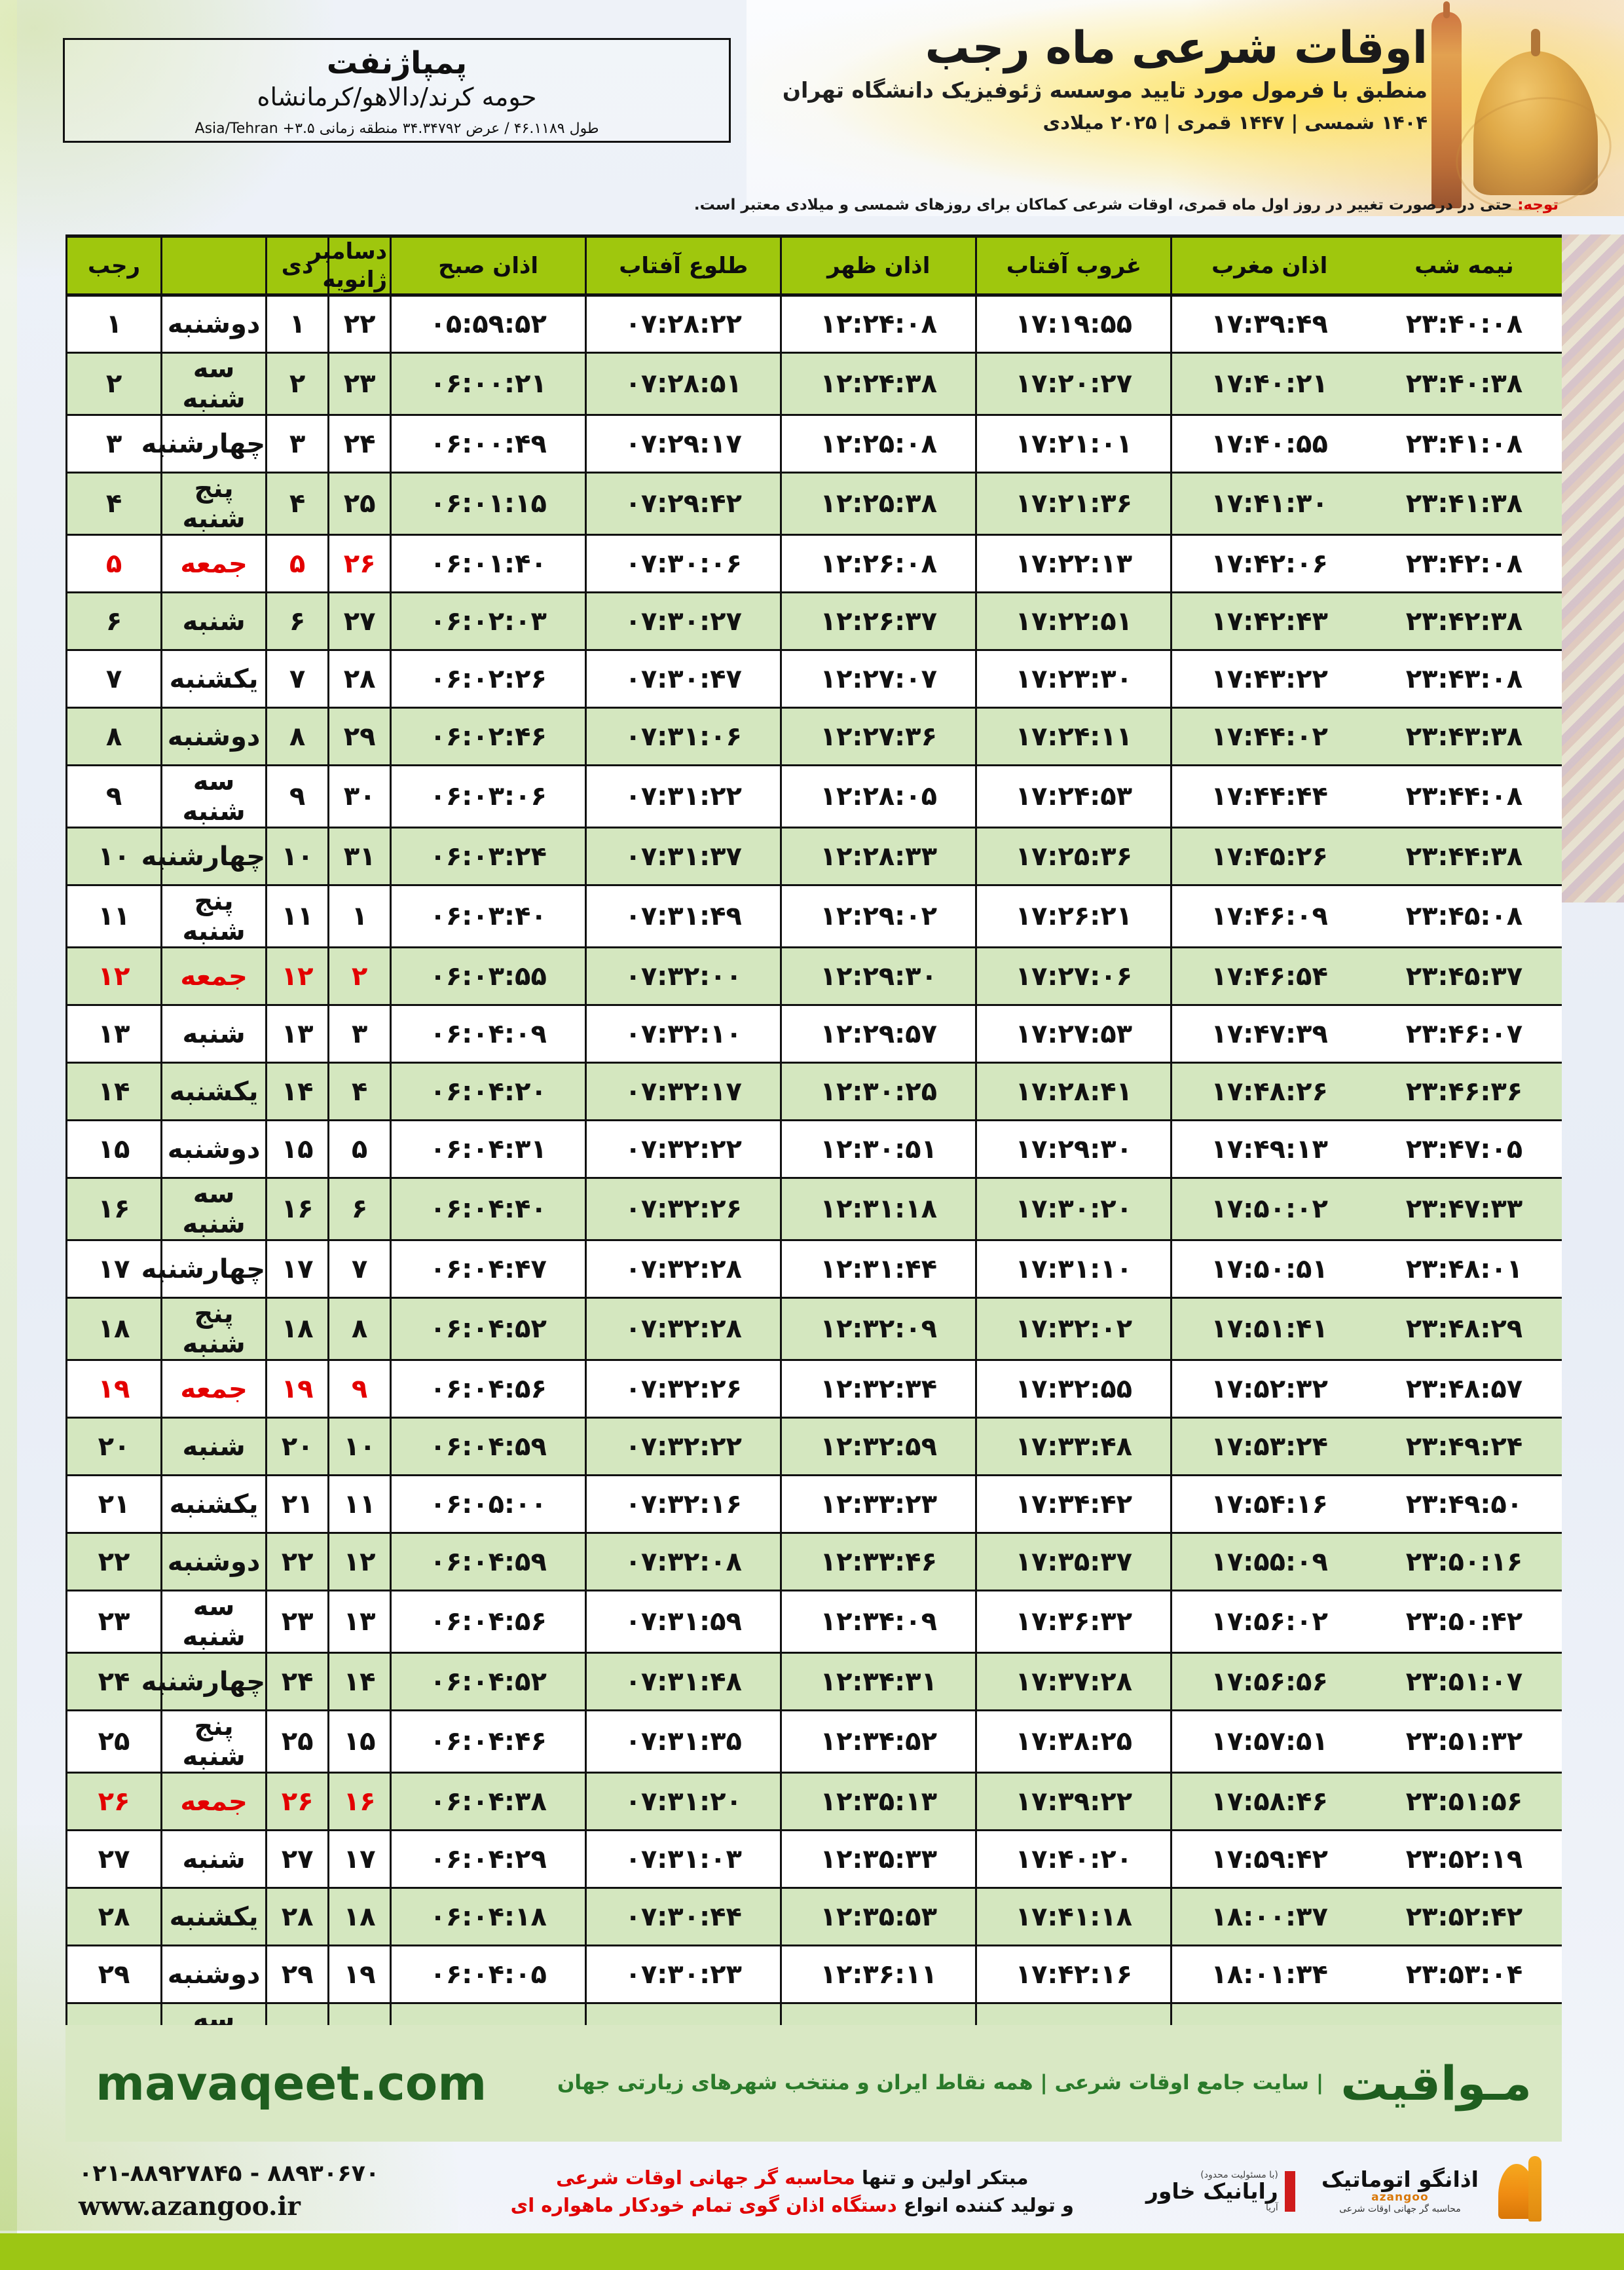 This screenshot has height=2270, width=1624. What do you see at coordinates (359, 563) in the screenshot?
I see `cell-gregorian-day: ۲۶` at bounding box center [359, 563].